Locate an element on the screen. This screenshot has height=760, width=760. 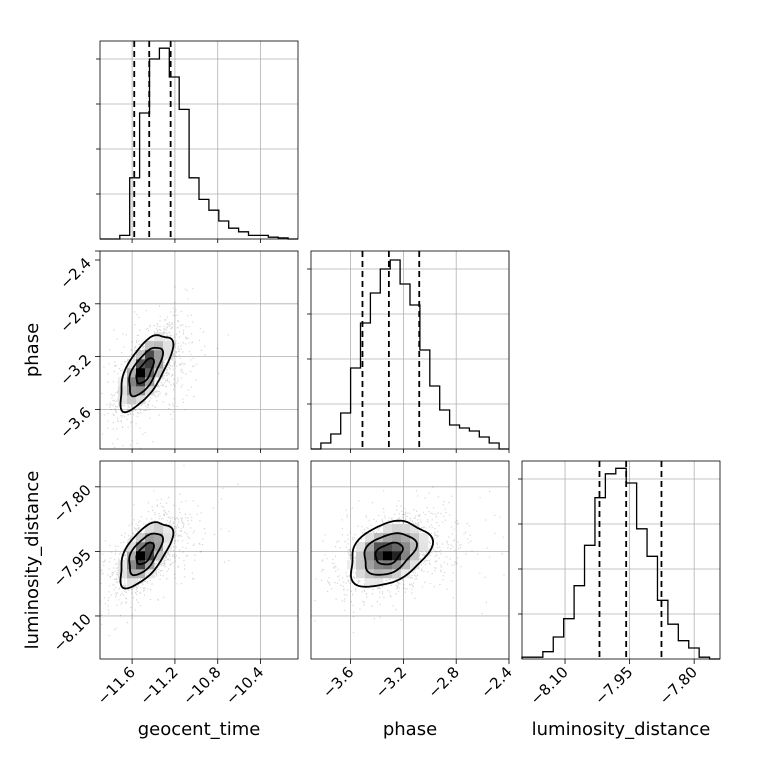
x-axis-label-phase: phase is located at coordinates (410, 729).